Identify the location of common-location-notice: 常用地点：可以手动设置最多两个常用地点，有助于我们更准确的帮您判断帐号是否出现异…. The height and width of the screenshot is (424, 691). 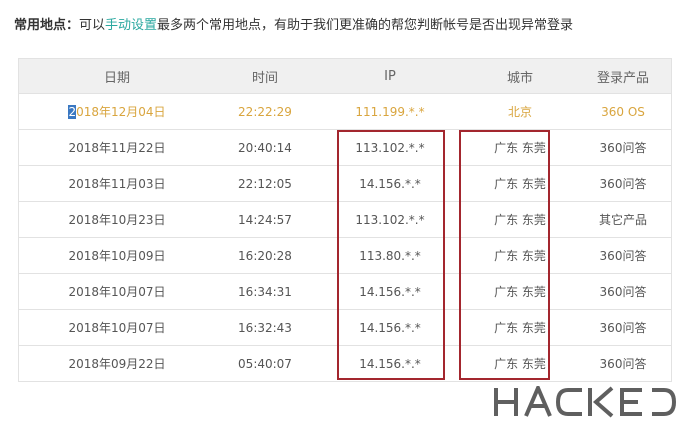
(293, 23).